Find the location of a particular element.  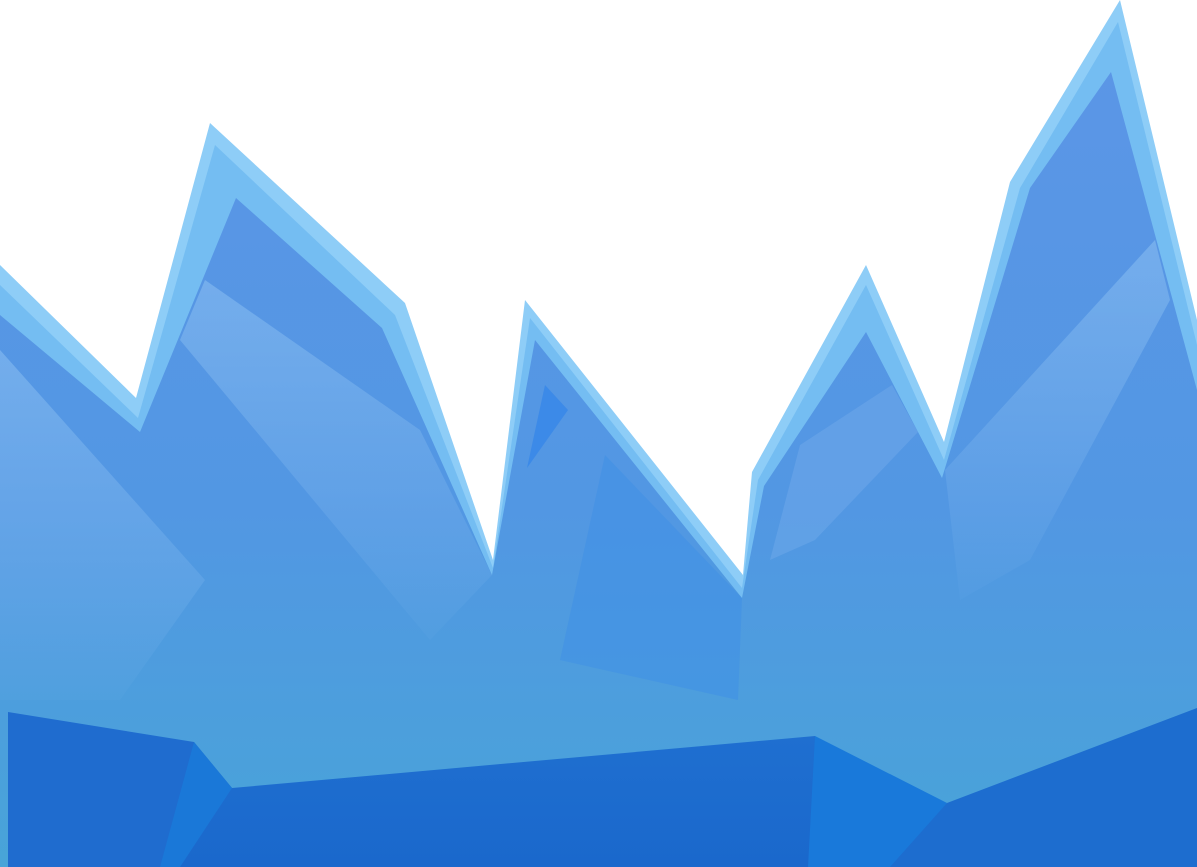

base-band-left-light is located at coordinates (196, 804).